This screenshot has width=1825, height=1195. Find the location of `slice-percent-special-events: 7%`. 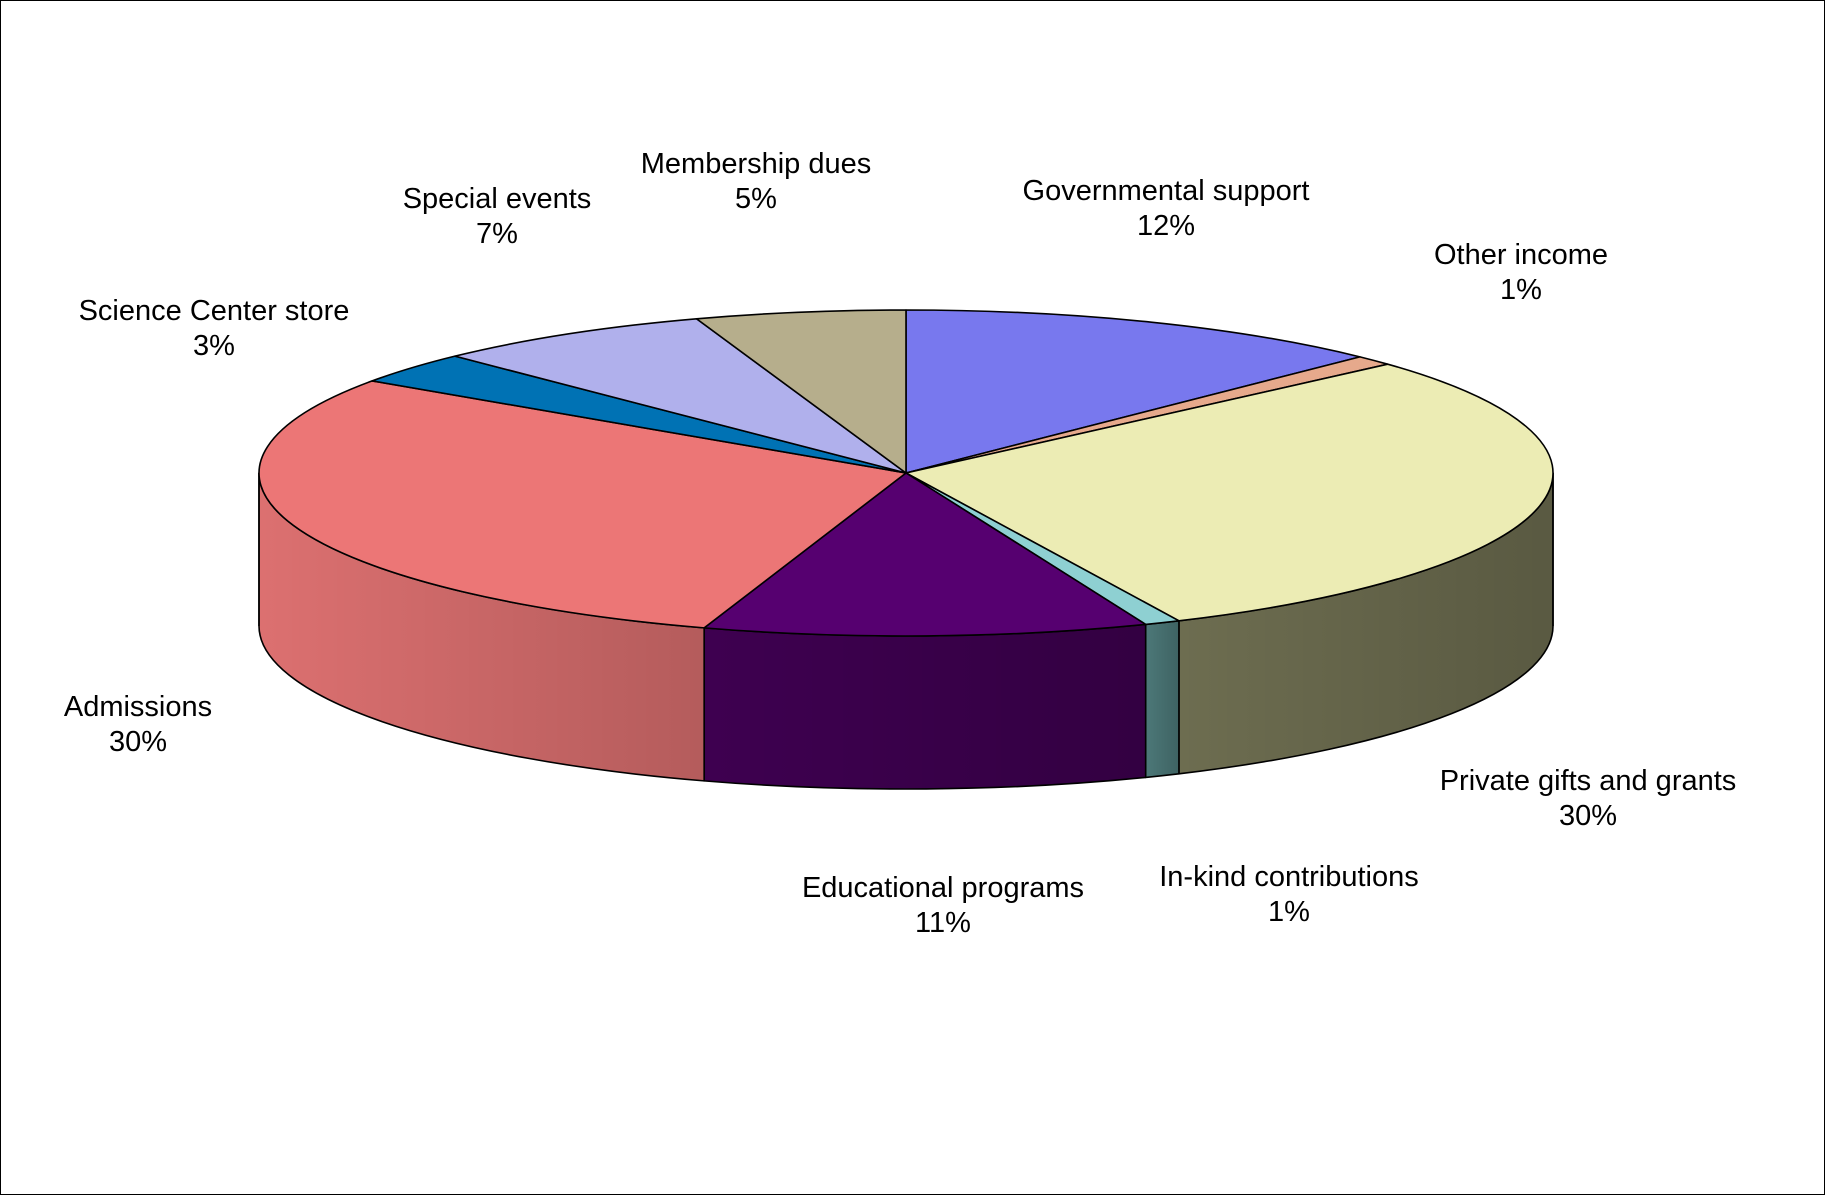

slice-percent-special-events: 7% is located at coordinates (497, 234).